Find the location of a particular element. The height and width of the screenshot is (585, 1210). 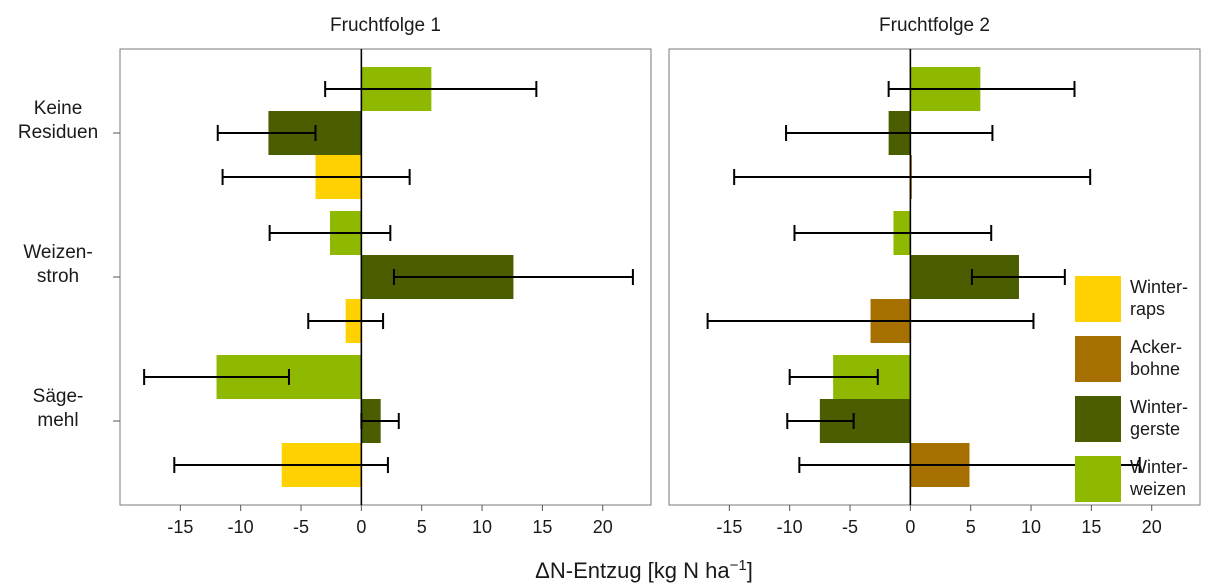

legend-entry-weizen: Winter-weizen is located at coordinates (1131, 479).